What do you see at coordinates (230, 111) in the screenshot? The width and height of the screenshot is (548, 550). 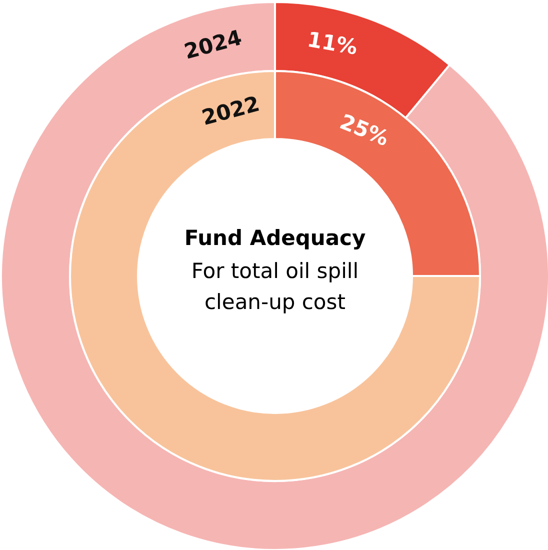 I see `slice-label: 2022` at bounding box center [230, 111].